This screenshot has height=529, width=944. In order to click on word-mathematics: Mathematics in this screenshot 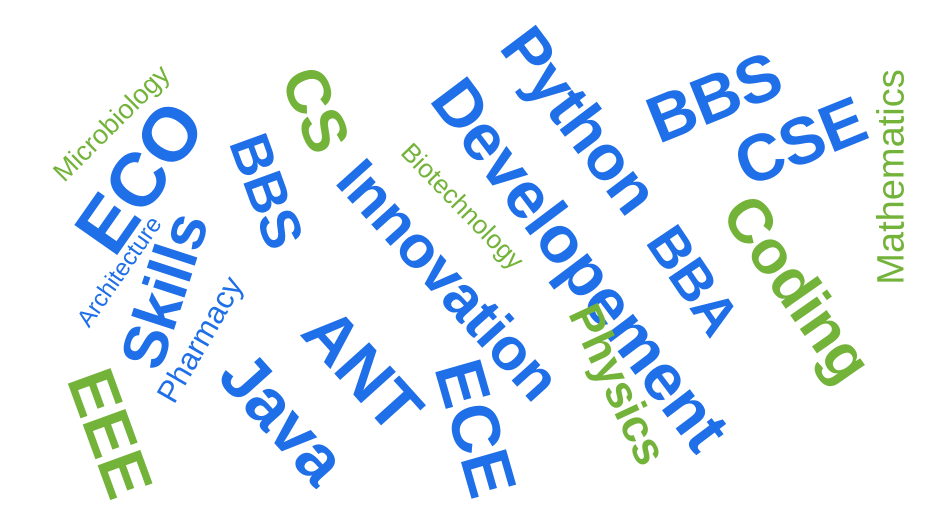, I will do `click(891, 177)`.